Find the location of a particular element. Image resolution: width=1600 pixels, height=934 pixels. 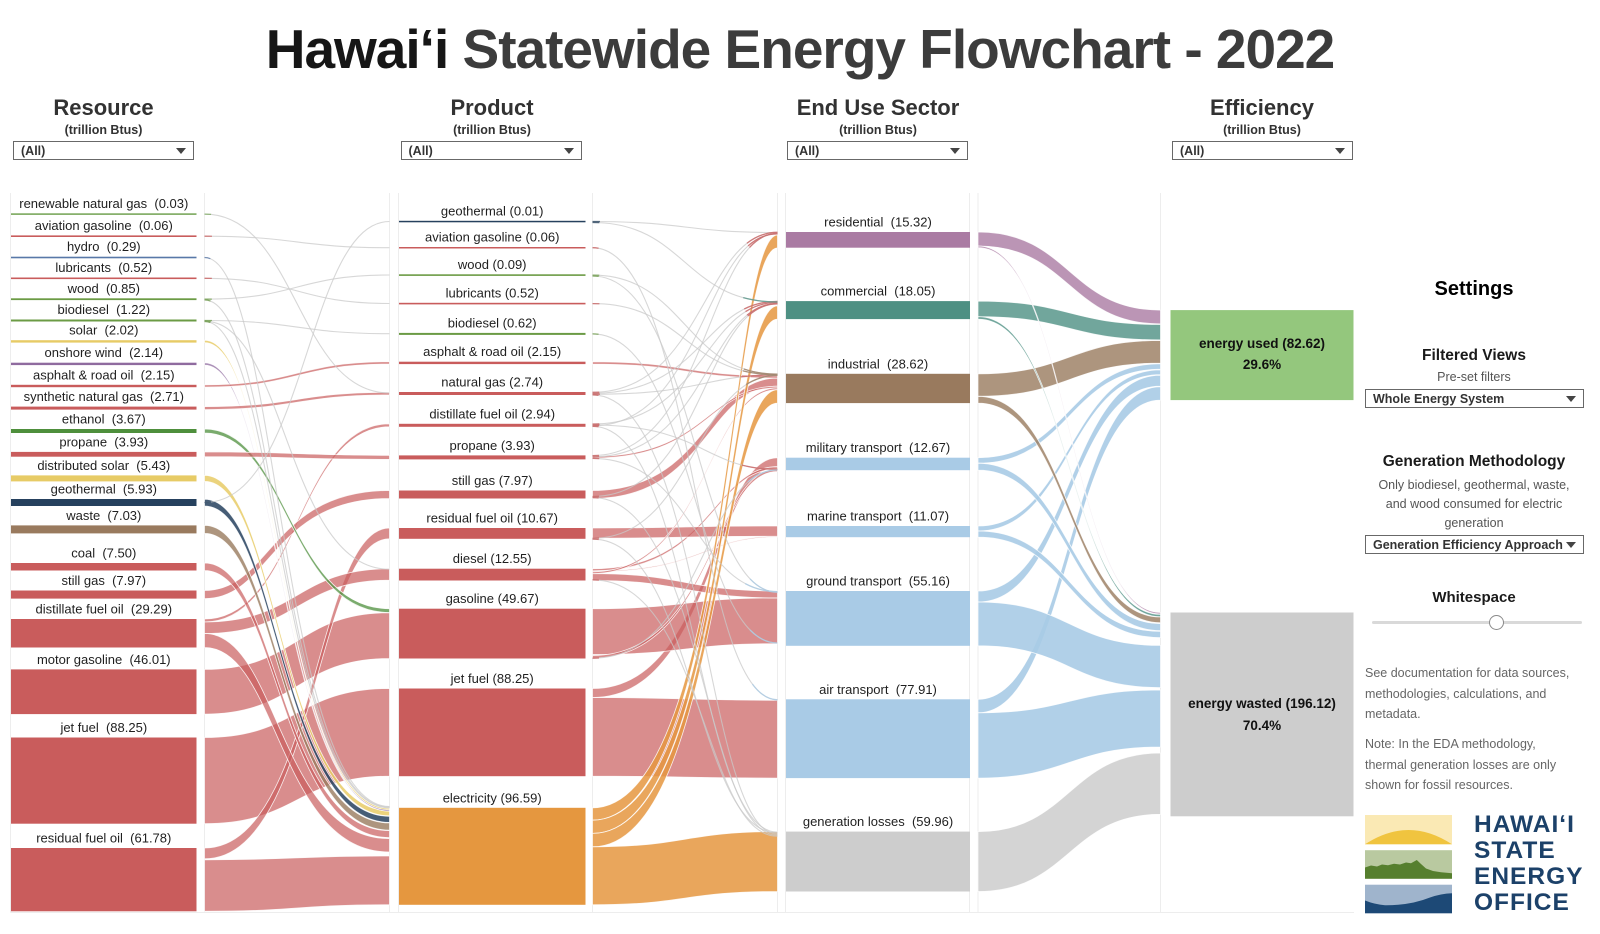

svg-text: geothermal (0.01) is located at coordinates (492, 210).